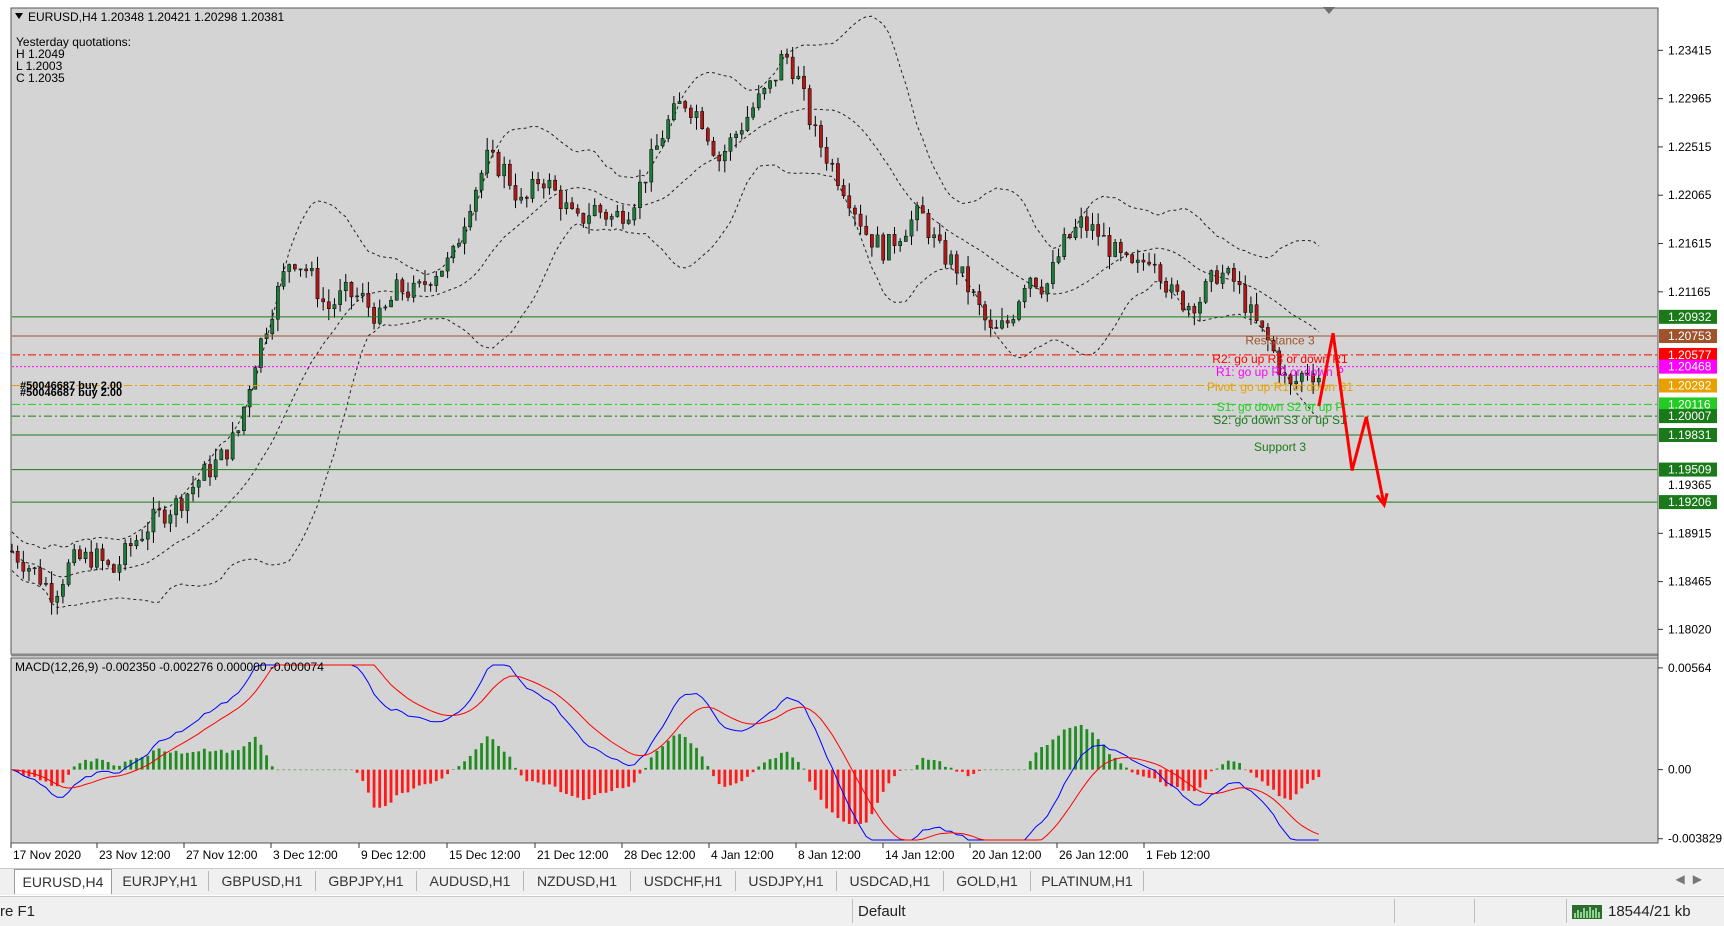 This screenshot has height=926, width=1724. I want to click on price-tick-label: 1.18465, so click(1690, 582).